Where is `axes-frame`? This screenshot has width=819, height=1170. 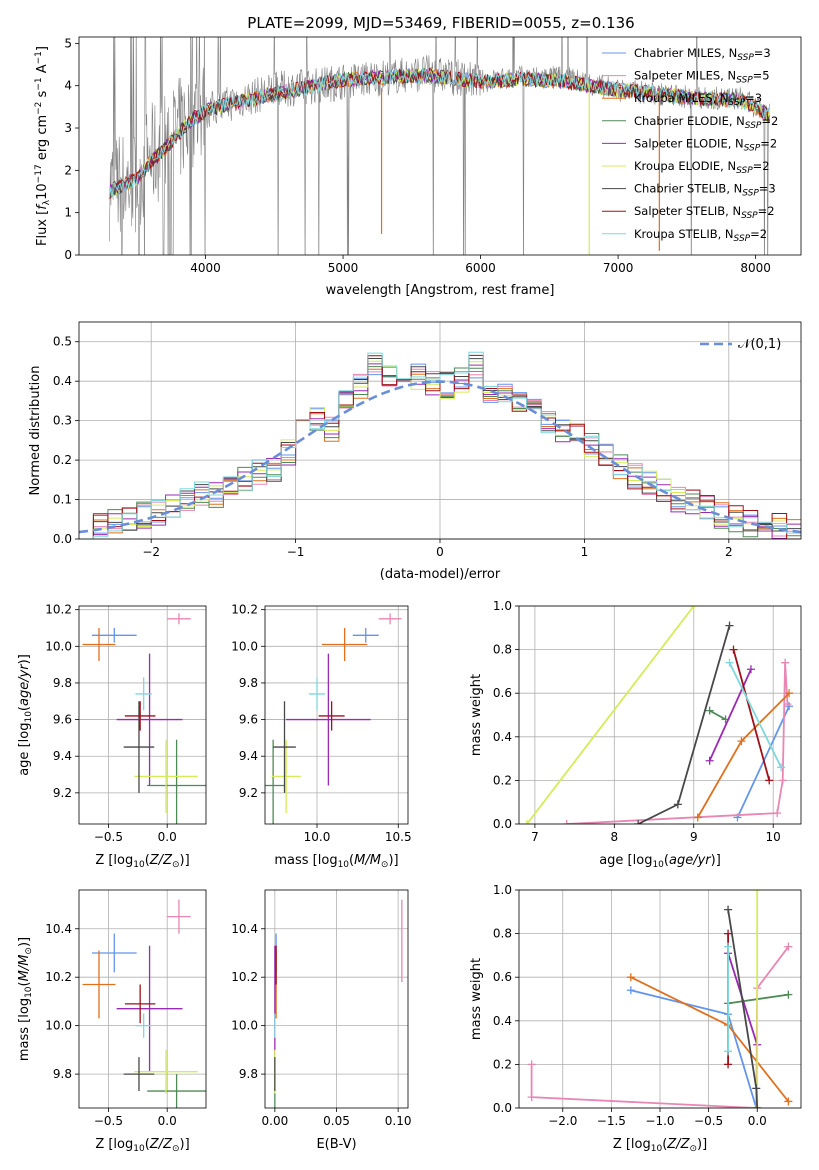 axes-frame is located at coordinates (660, 999).